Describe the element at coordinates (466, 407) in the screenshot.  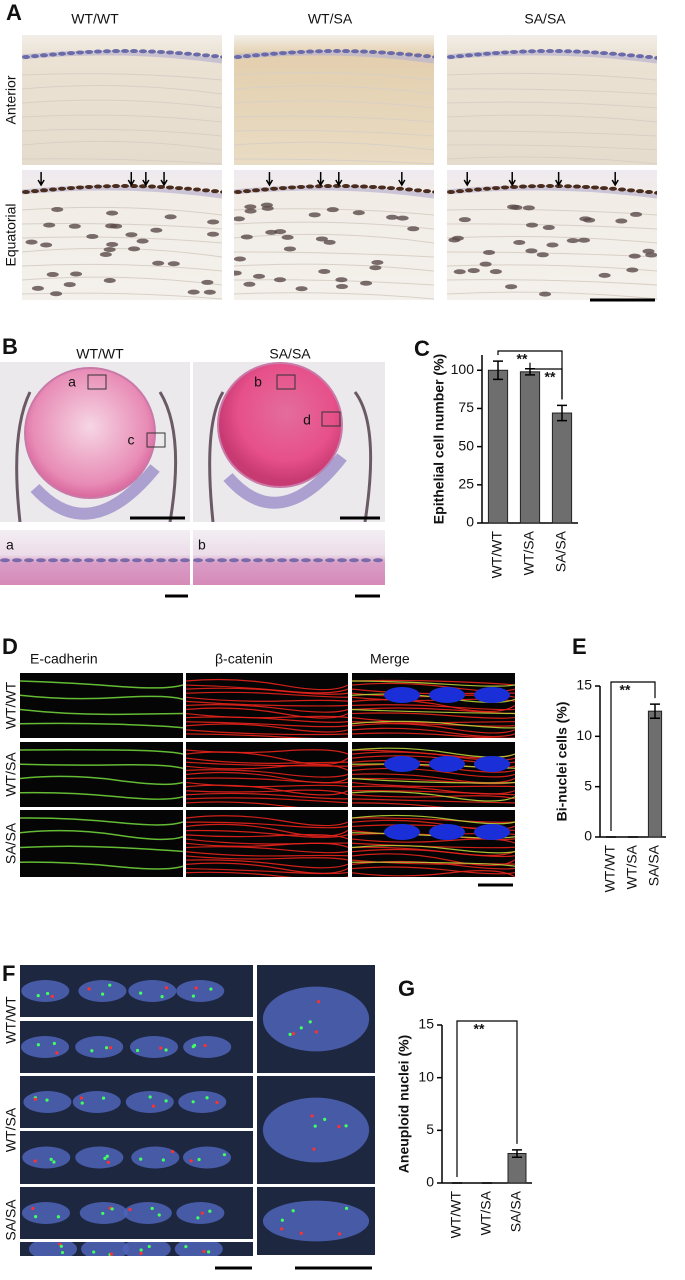
I see `y-tick-label: 75` at that location.